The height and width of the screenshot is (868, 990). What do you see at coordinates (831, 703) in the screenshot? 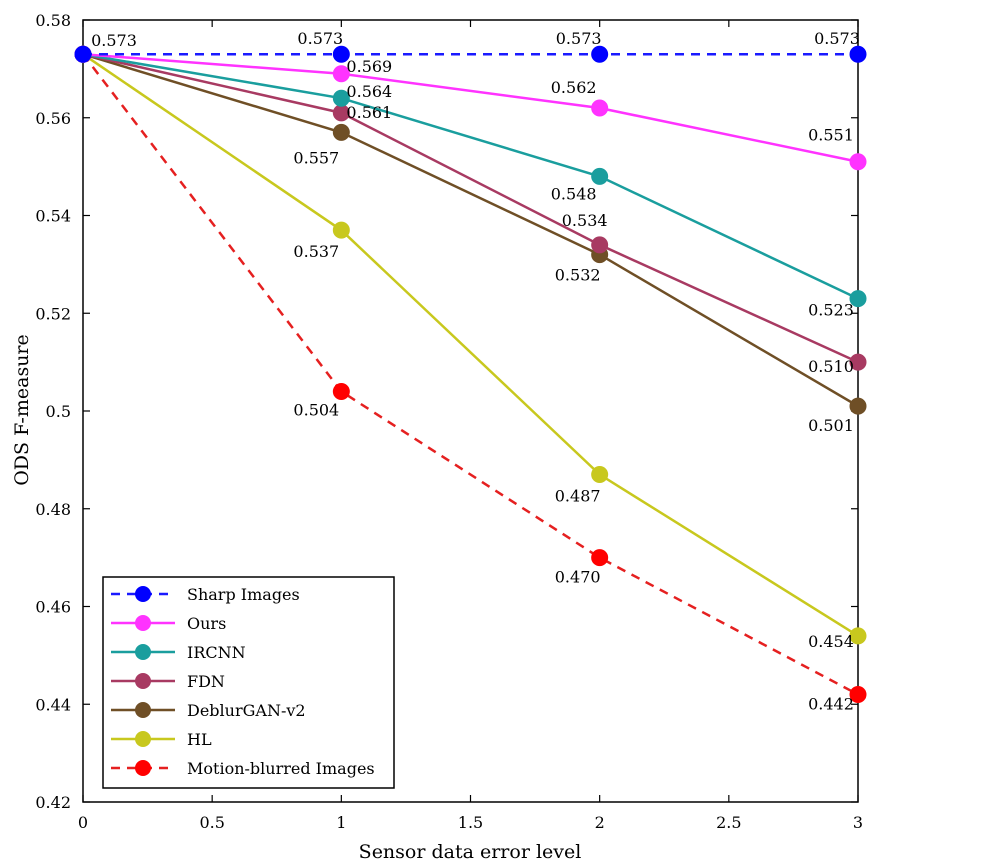
I see `data-label-motion-blurred-images: 0.442` at bounding box center [831, 703].